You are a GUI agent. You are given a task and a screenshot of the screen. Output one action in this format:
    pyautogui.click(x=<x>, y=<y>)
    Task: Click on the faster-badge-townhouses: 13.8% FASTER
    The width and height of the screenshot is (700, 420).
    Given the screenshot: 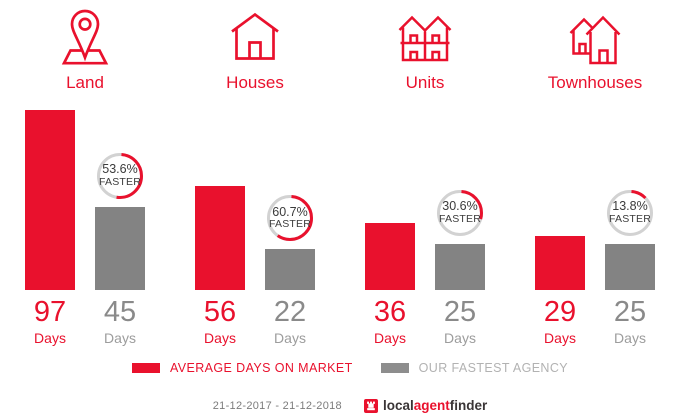 What is the action you would take?
    pyautogui.click(x=630, y=213)
    